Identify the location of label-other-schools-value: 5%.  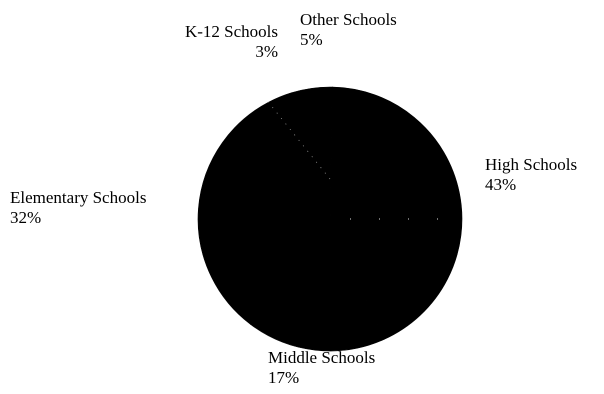
(311, 39).